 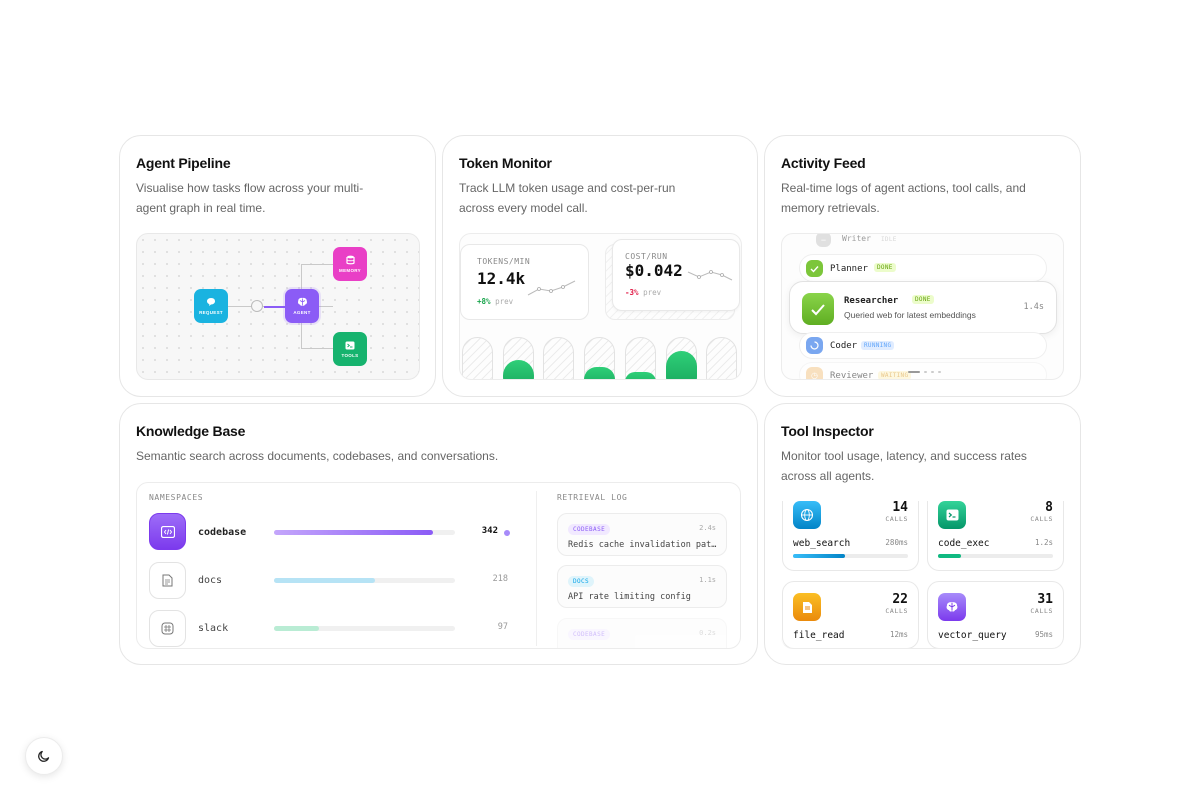 I want to click on namespaces-label: NAMESPACES, so click(x=176, y=497).